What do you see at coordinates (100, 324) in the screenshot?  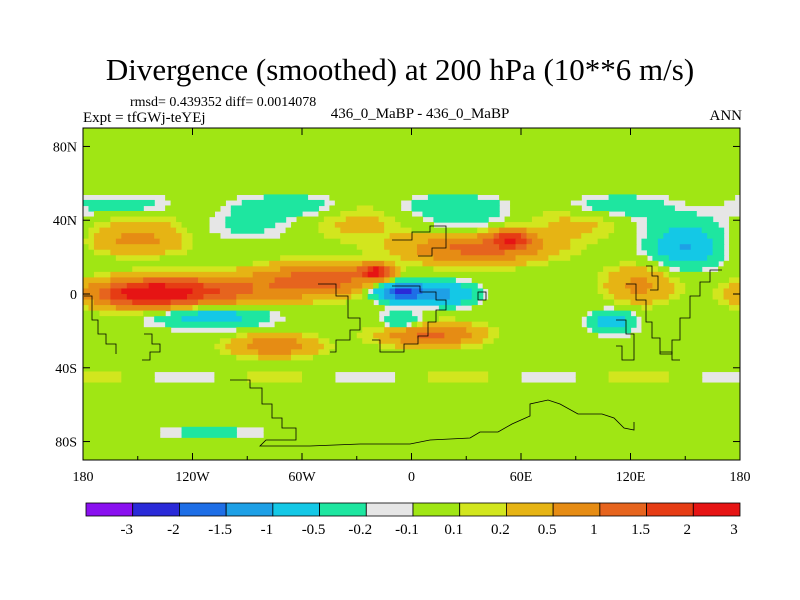 I see `coastline-americas-west` at bounding box center [100, 324].